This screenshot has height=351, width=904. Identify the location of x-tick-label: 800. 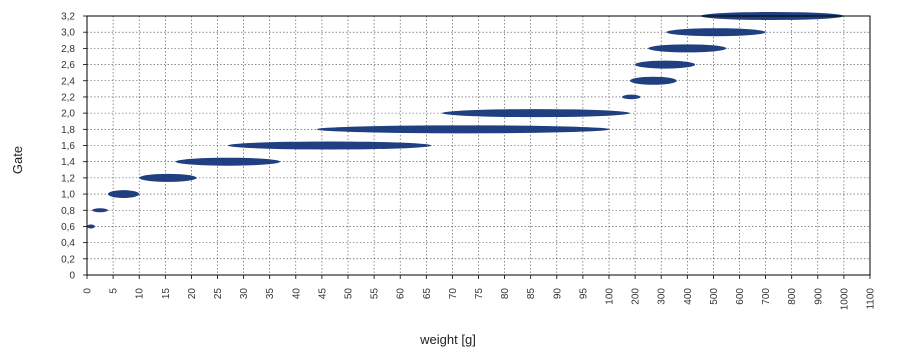
(792, 296).